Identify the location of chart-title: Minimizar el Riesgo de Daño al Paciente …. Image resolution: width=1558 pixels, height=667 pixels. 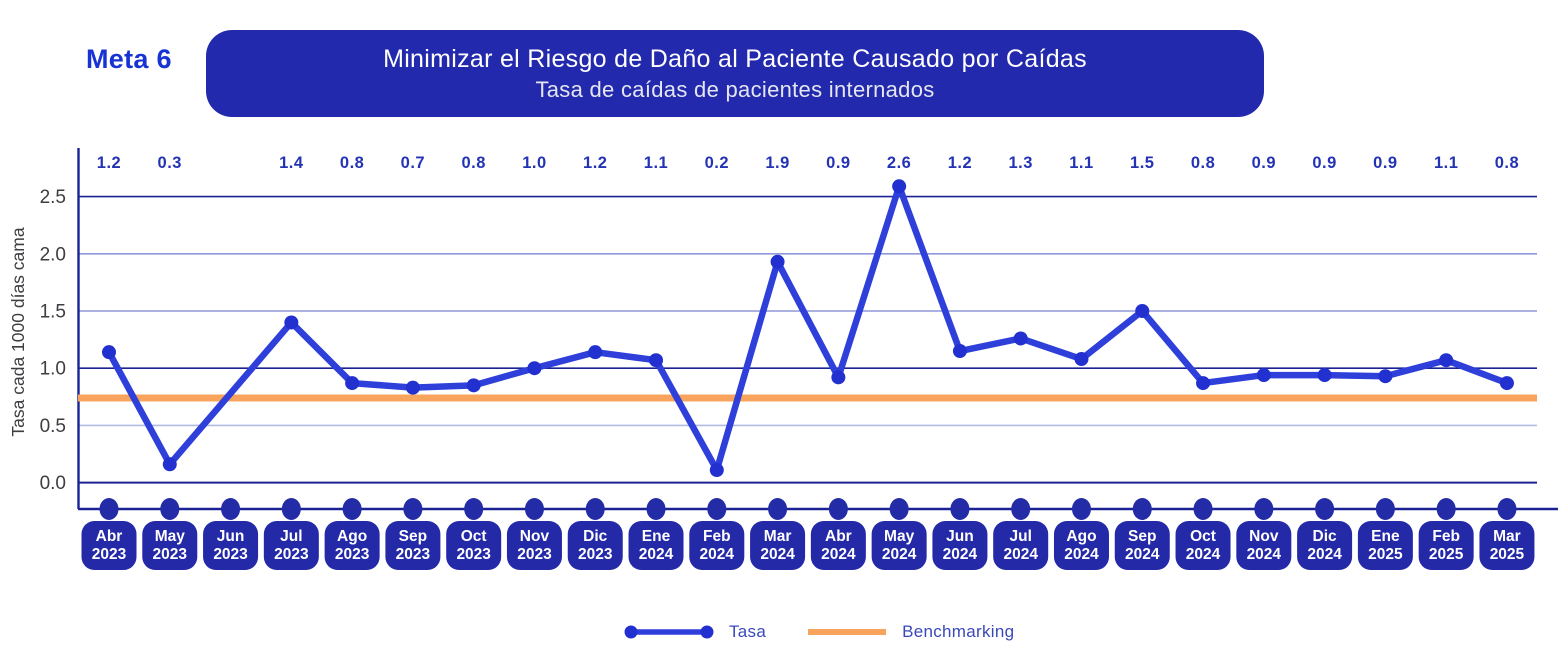
(735, 58).